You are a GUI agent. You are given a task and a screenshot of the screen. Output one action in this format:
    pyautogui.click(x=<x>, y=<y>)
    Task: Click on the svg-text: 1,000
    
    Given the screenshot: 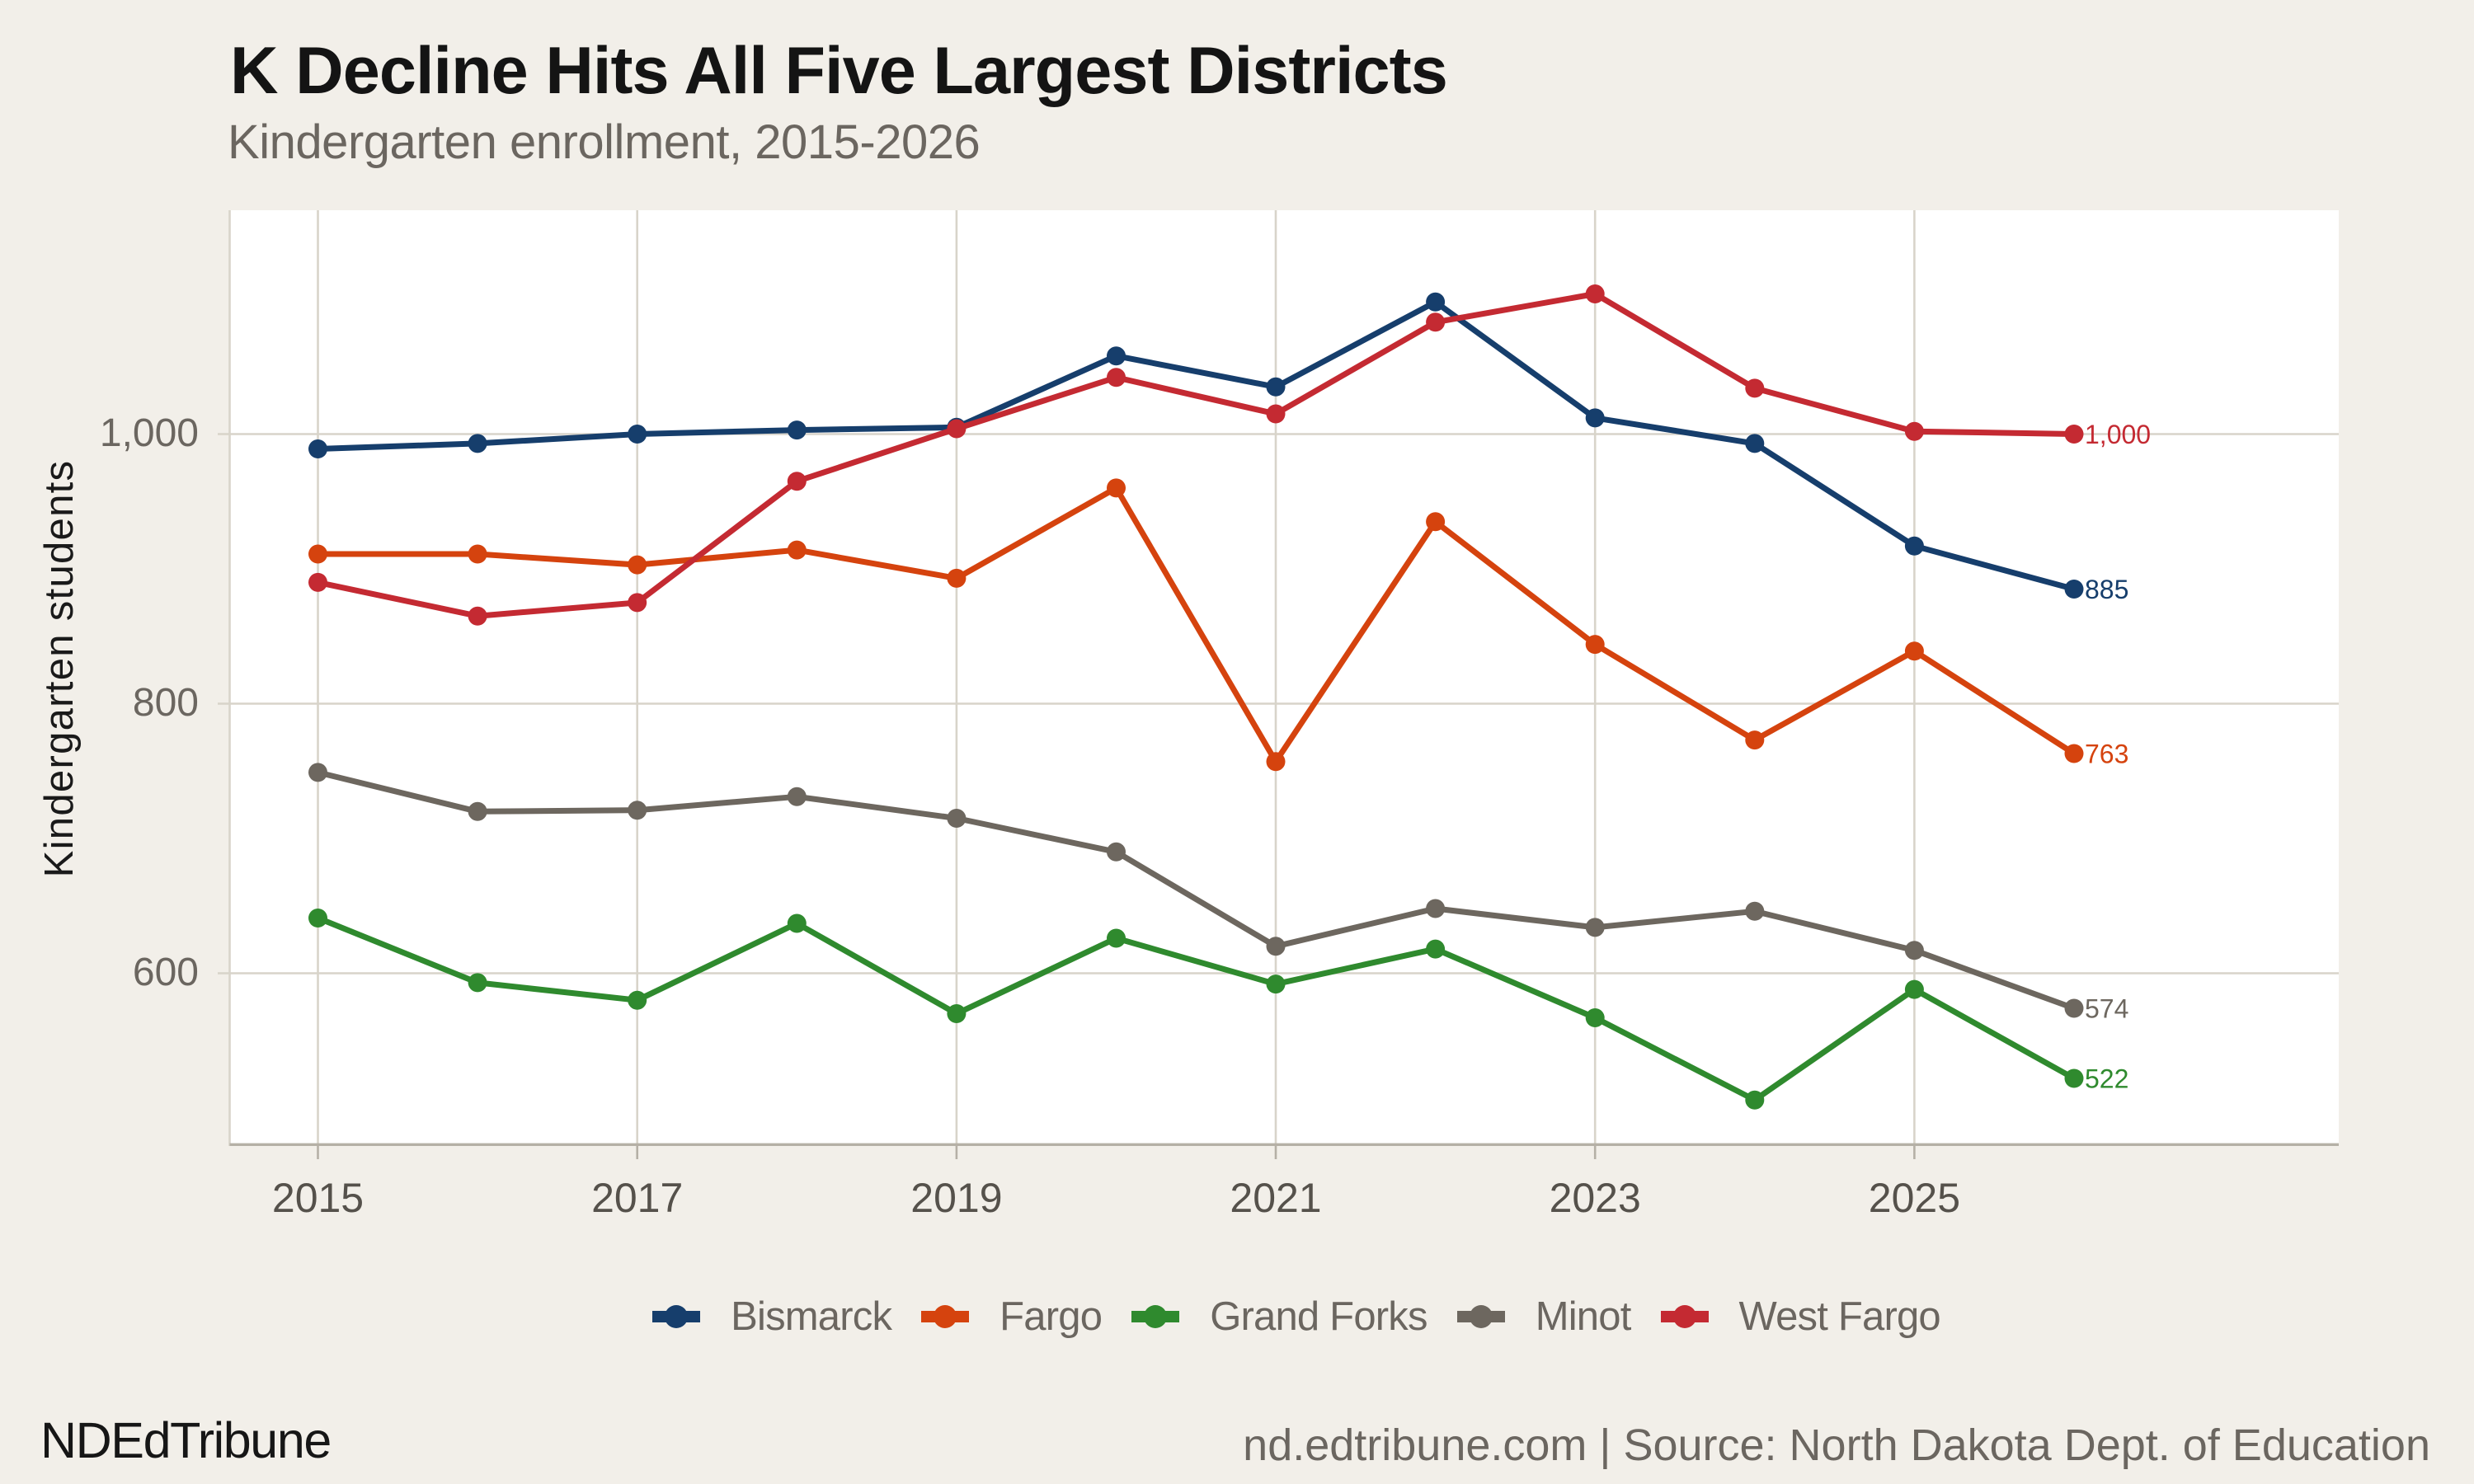 What is the action you would take?
    pyautogui.click(x=2118, y=435)
    